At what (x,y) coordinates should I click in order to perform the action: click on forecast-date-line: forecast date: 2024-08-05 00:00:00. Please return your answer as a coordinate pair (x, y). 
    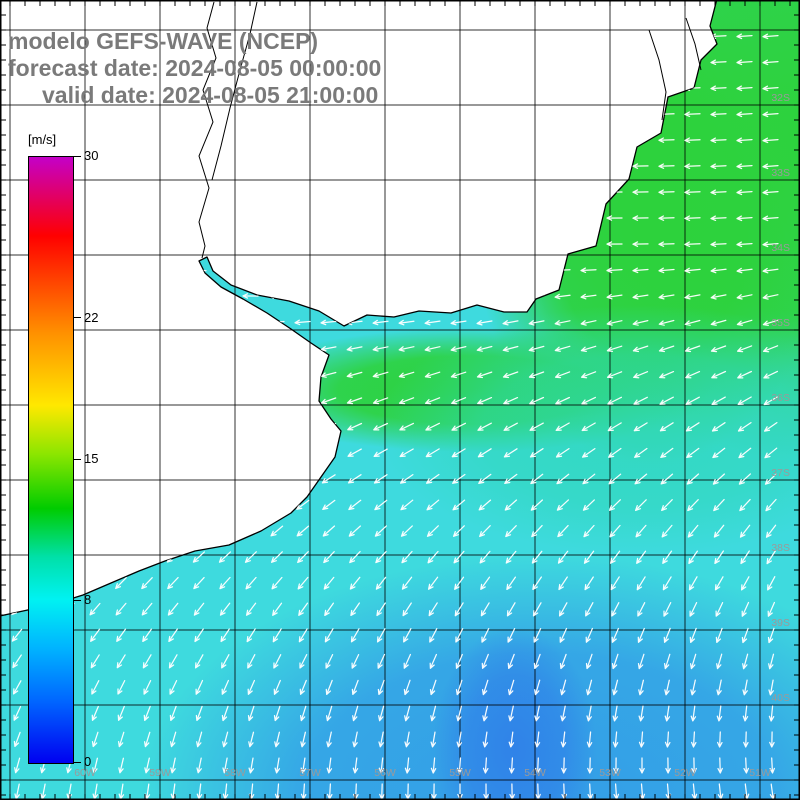
    Looking at the image, I should click on (195, 68).